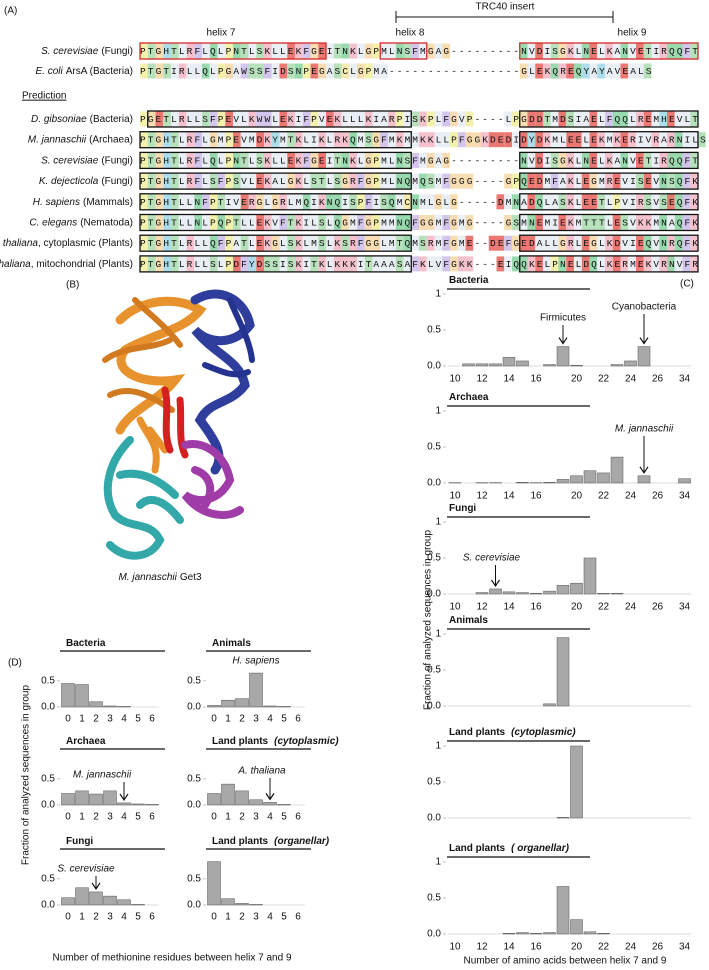 This screenshot has width=709, height=970. I want to click on y-tick-label: 0.5, so click(194, 879).